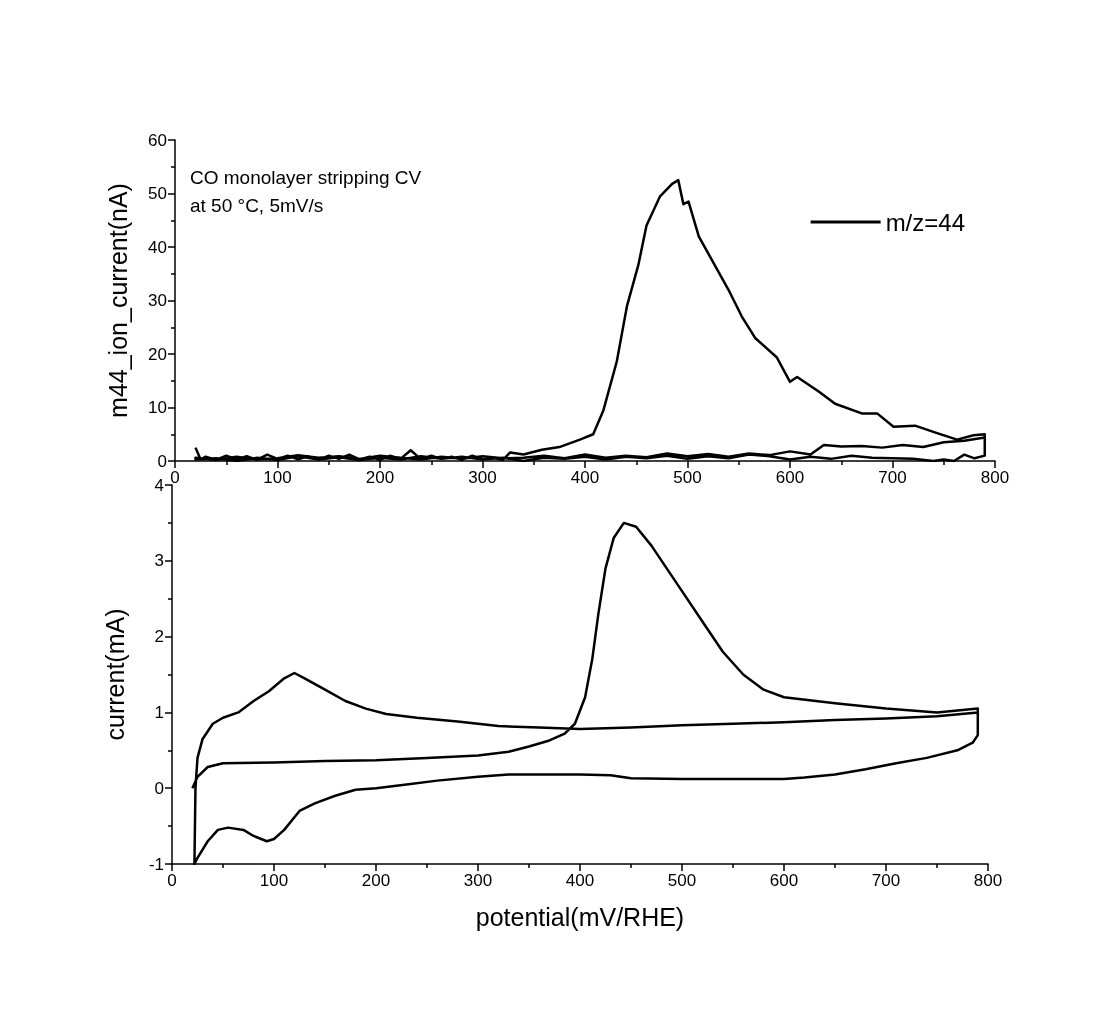 This screenshot has width=1100, height=1020. Describe the element at coordinates (117, 300) in the screenshot. I see `y-axis-title: m44_ion_current(nA)` at that location.